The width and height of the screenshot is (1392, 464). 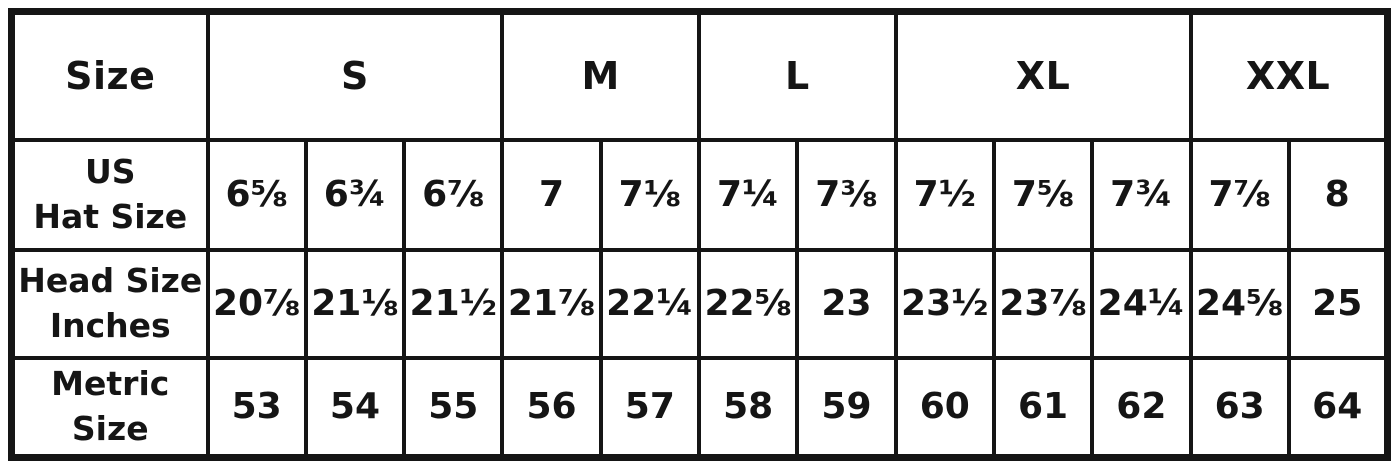 What do you see at coordinates (1289, 75) in the screenshot?
I see `group-header-xxl: XXL` at bounding box center [1289, 75].